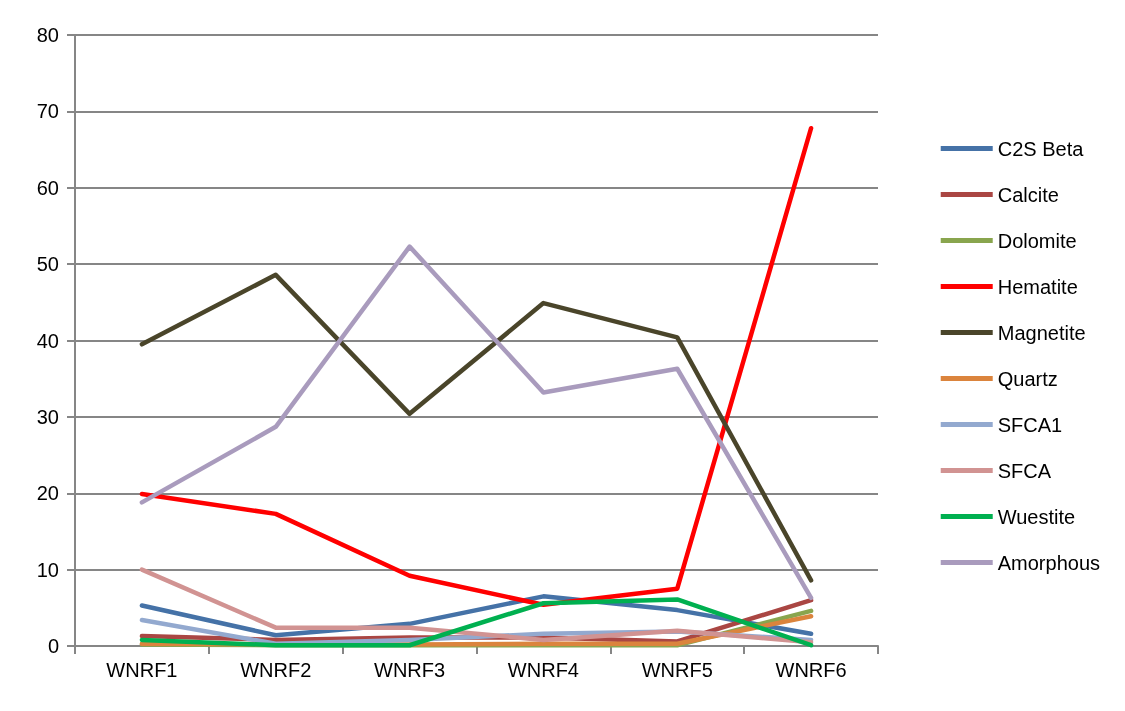 The height and width of the screenshot is (711, 1125). What do you see at coordinates (1041, 148) in the screenshot?
I see `legend-label: C2S Beta` at bounding box center [1041, 148].